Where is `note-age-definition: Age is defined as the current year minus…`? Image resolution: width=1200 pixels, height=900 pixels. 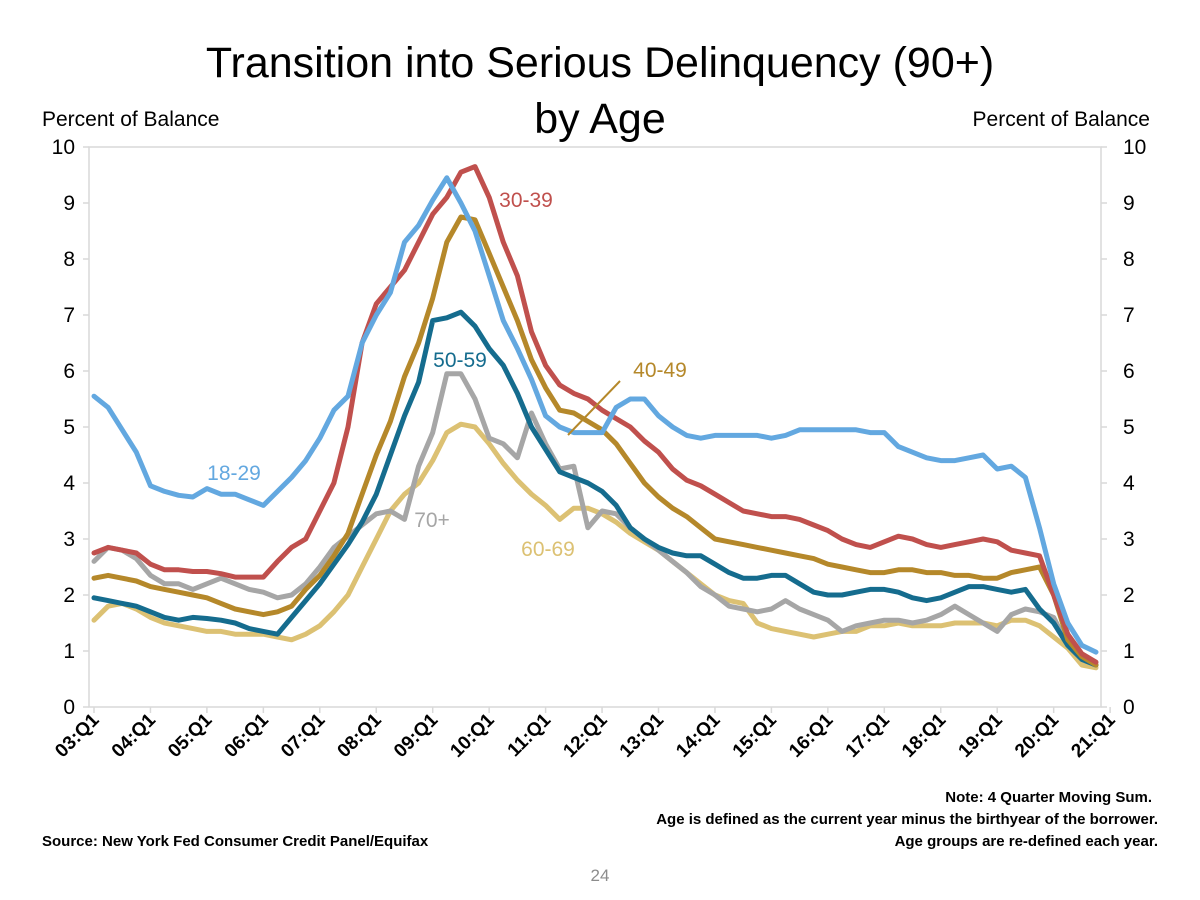 note-age-definition: Age is defined as the current year minus… is located at coordinates (907, 819).